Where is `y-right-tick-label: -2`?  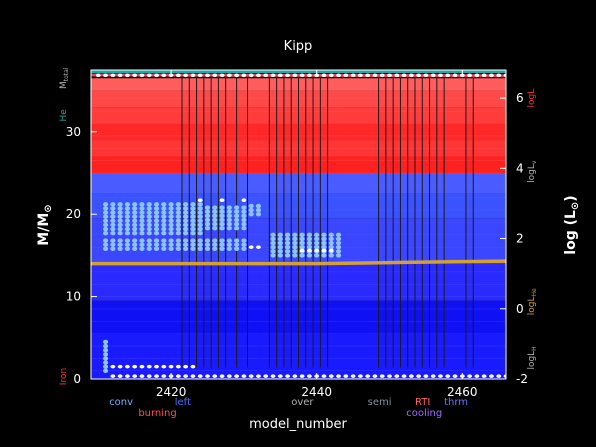 y-right-tick-label: -2 is located at coordinates (522, 379).